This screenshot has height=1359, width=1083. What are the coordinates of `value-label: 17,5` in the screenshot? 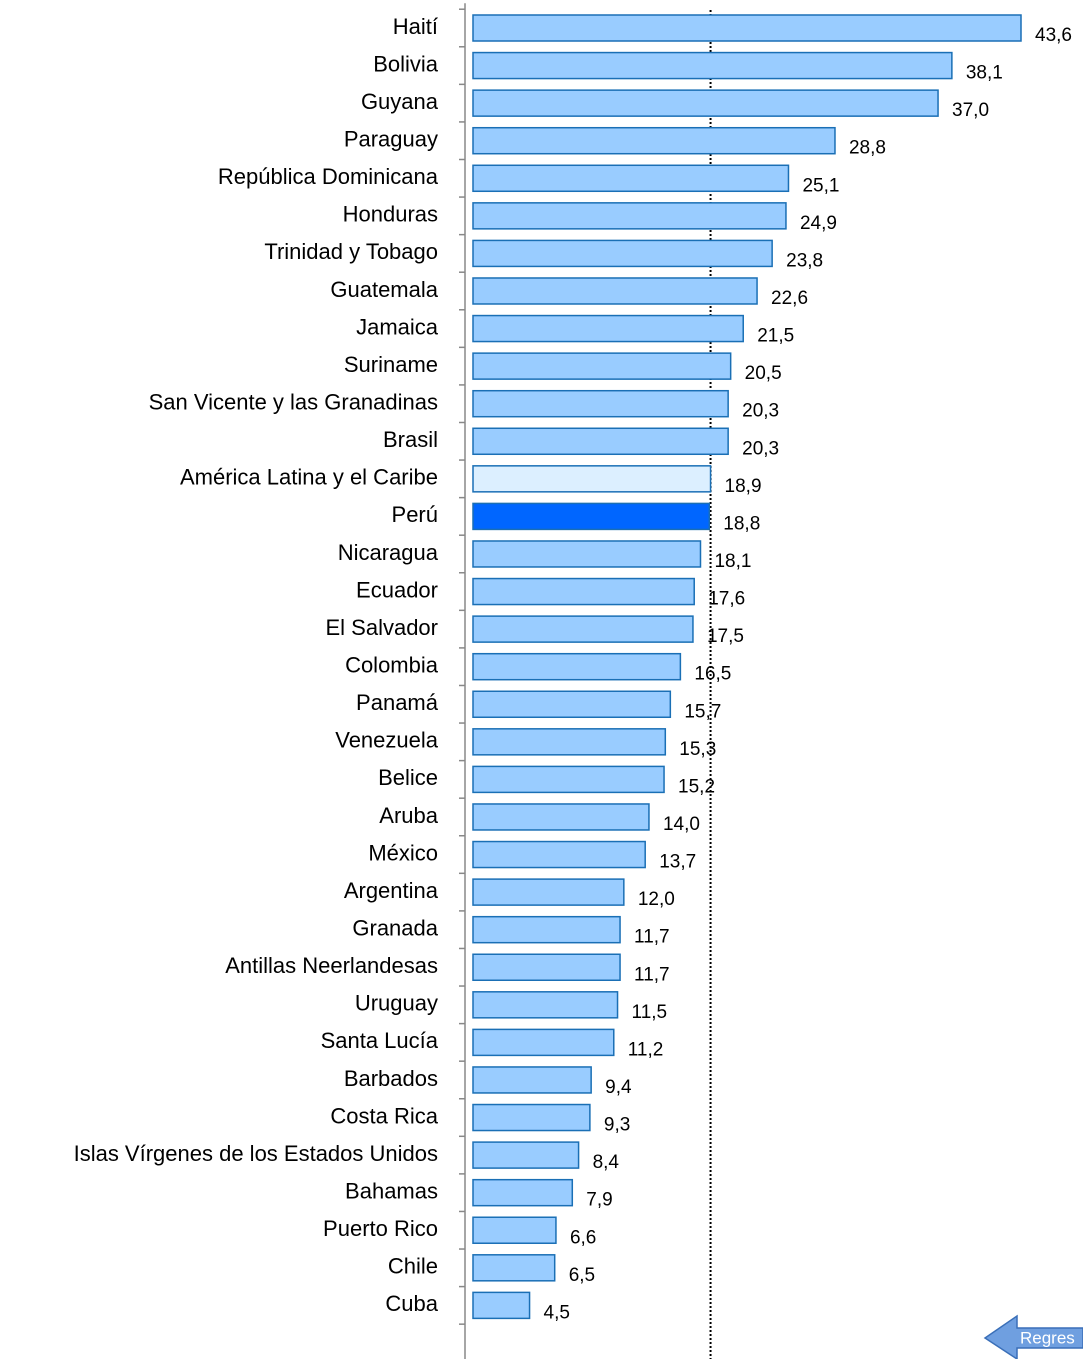 It's located at (725, 636).